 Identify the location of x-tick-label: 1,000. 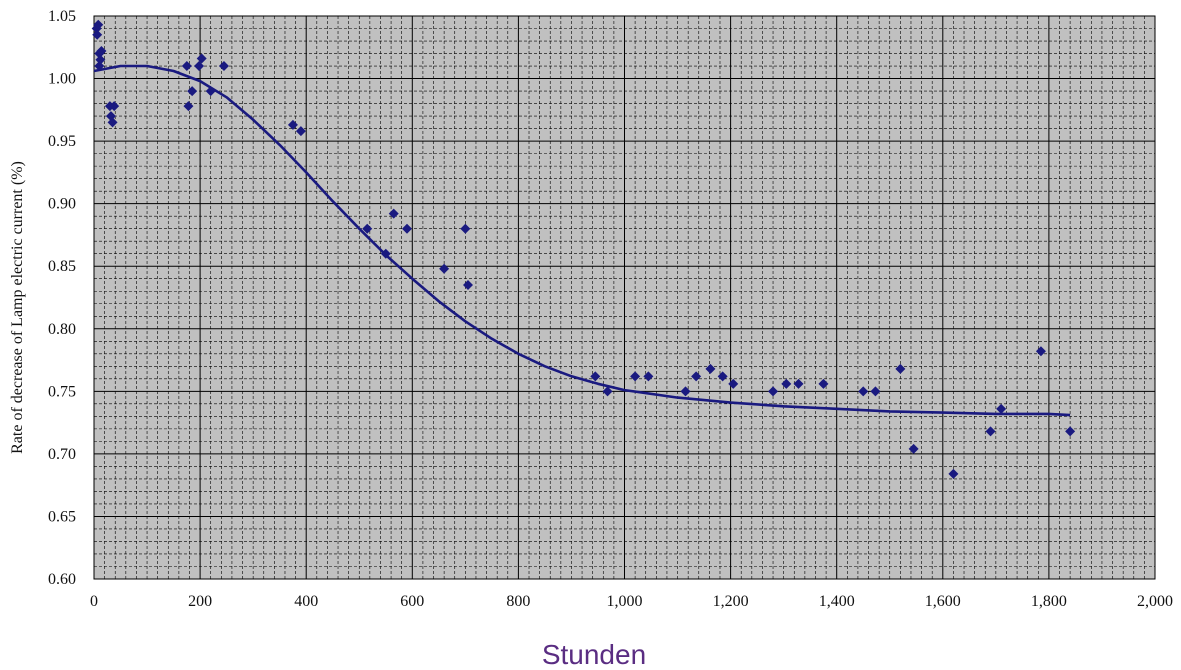
(625, 601).